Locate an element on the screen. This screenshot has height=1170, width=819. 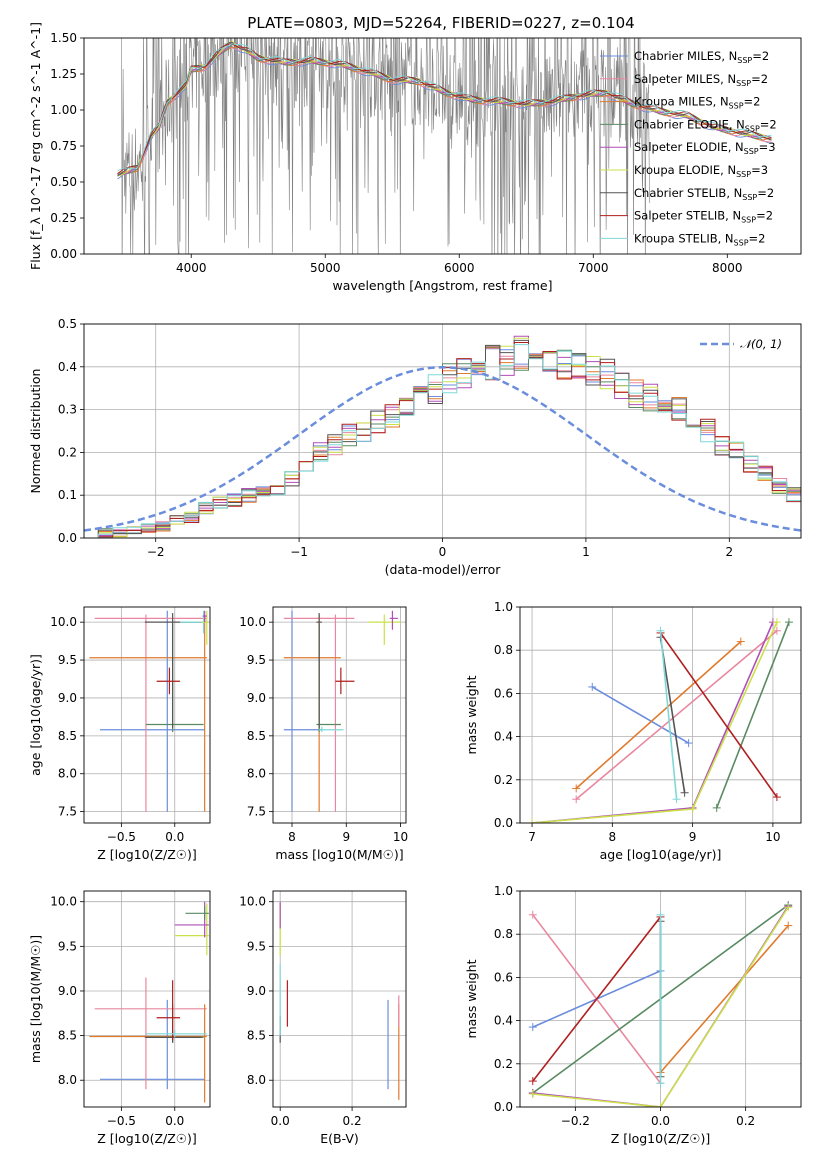
y-tick-label: 0.5 is located at coordinates (67, 324).